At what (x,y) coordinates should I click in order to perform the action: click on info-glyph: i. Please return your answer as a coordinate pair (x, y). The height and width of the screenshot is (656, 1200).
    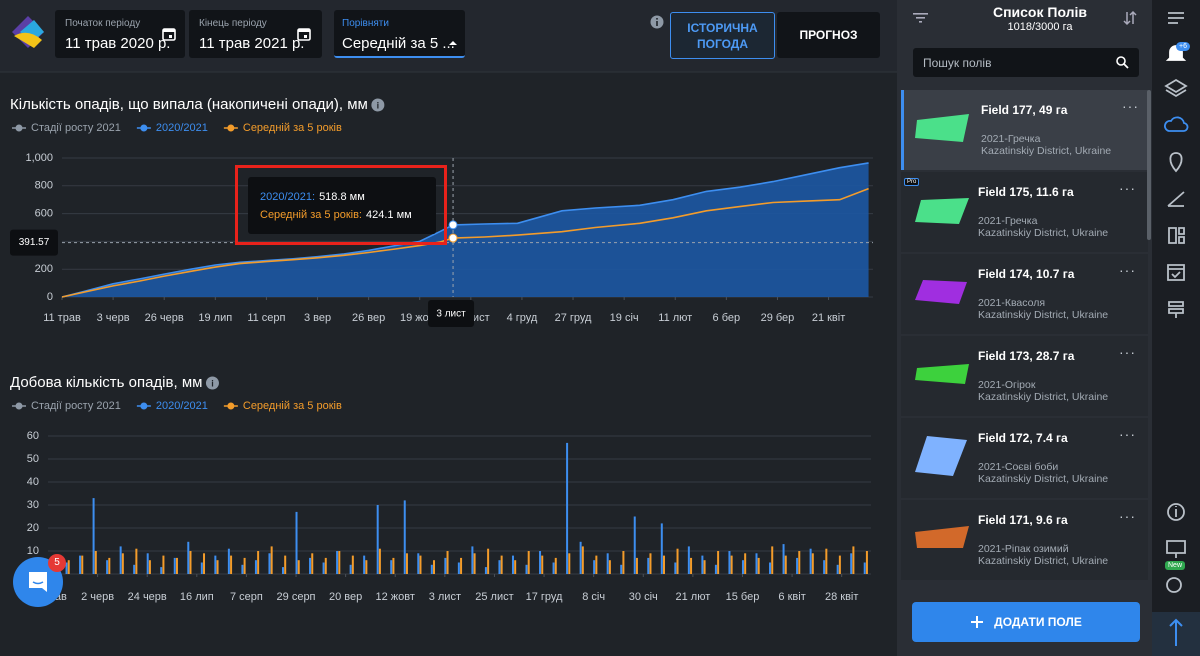
    Looking at the image, I should click on (212, 383).